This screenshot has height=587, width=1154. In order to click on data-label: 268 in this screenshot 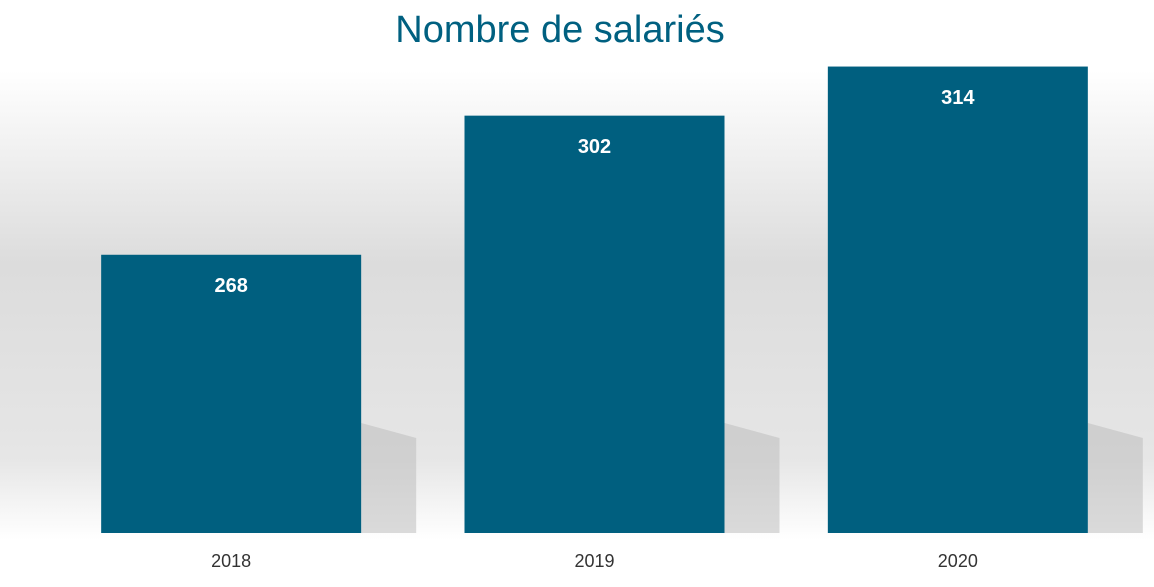, I will do `click(230, 286)`.